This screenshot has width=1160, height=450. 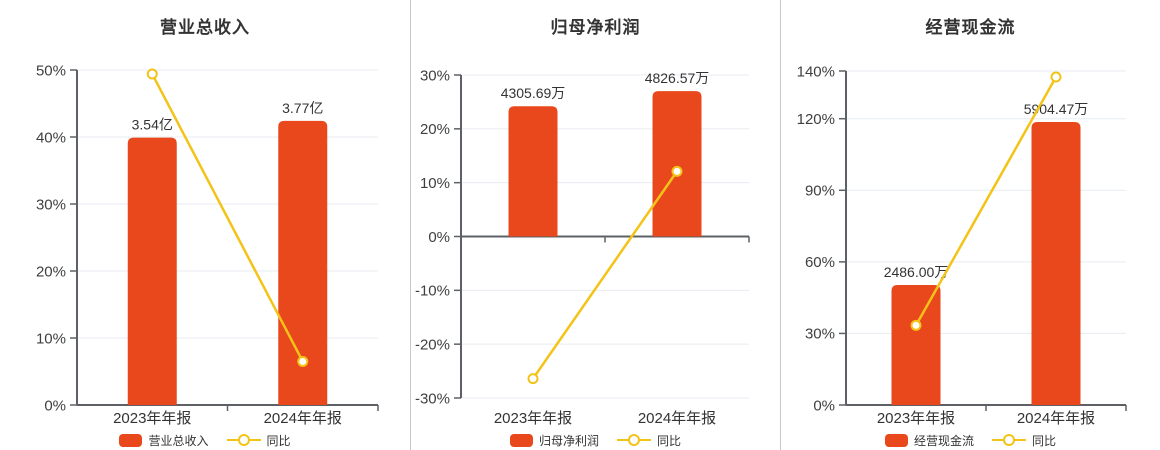 I want to click on legend-item-bar: 营业总收入, so click(x=164, y=440).